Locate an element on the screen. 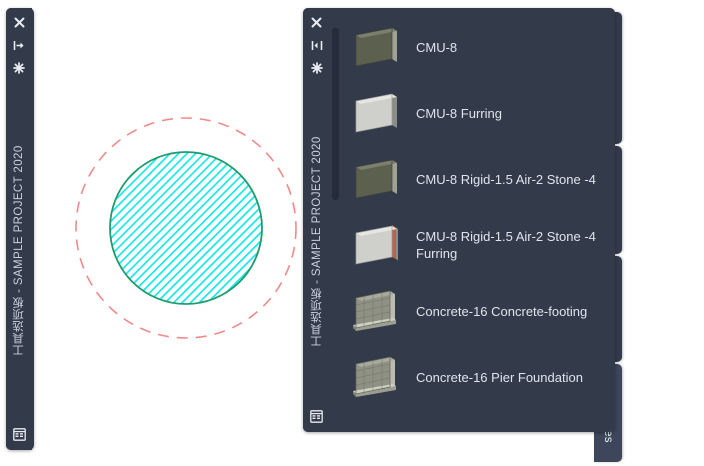 The height and width of the screenshot is (466, 704). list-item-label: CMU-8 Furring is located at coordinates (459, 113).